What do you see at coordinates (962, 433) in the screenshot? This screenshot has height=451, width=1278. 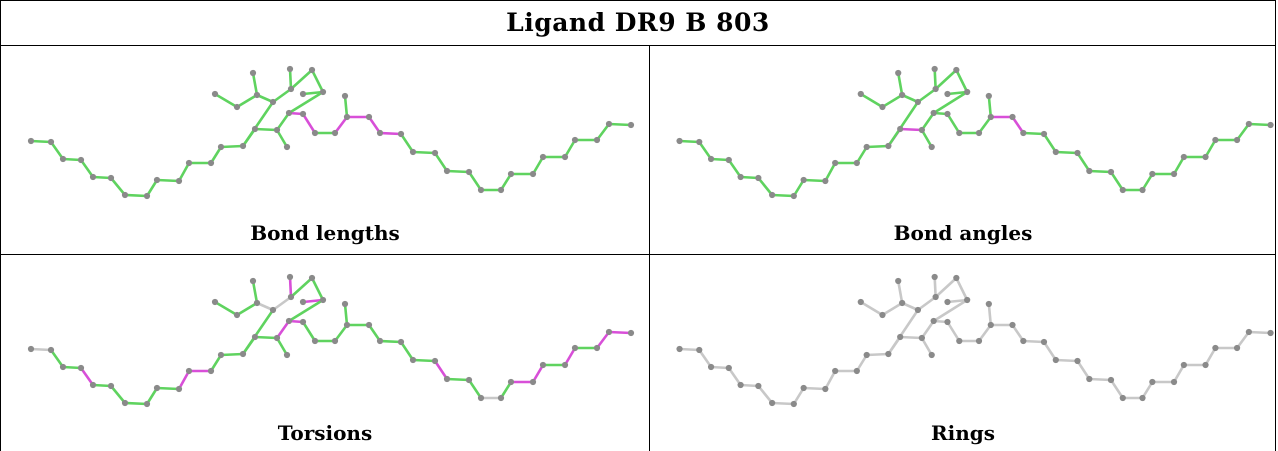 I see `caption-rings: Rings` at bounding box center [962, 433].